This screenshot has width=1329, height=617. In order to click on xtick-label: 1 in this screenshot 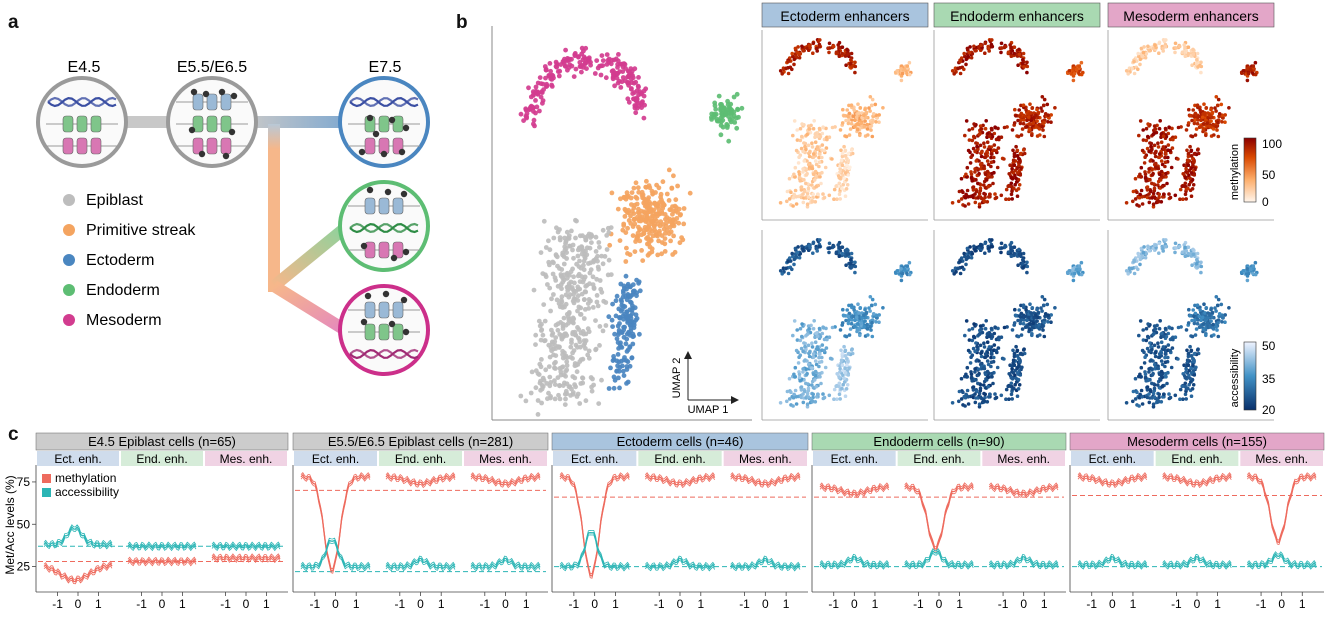, I will do `click(356, 604)`.